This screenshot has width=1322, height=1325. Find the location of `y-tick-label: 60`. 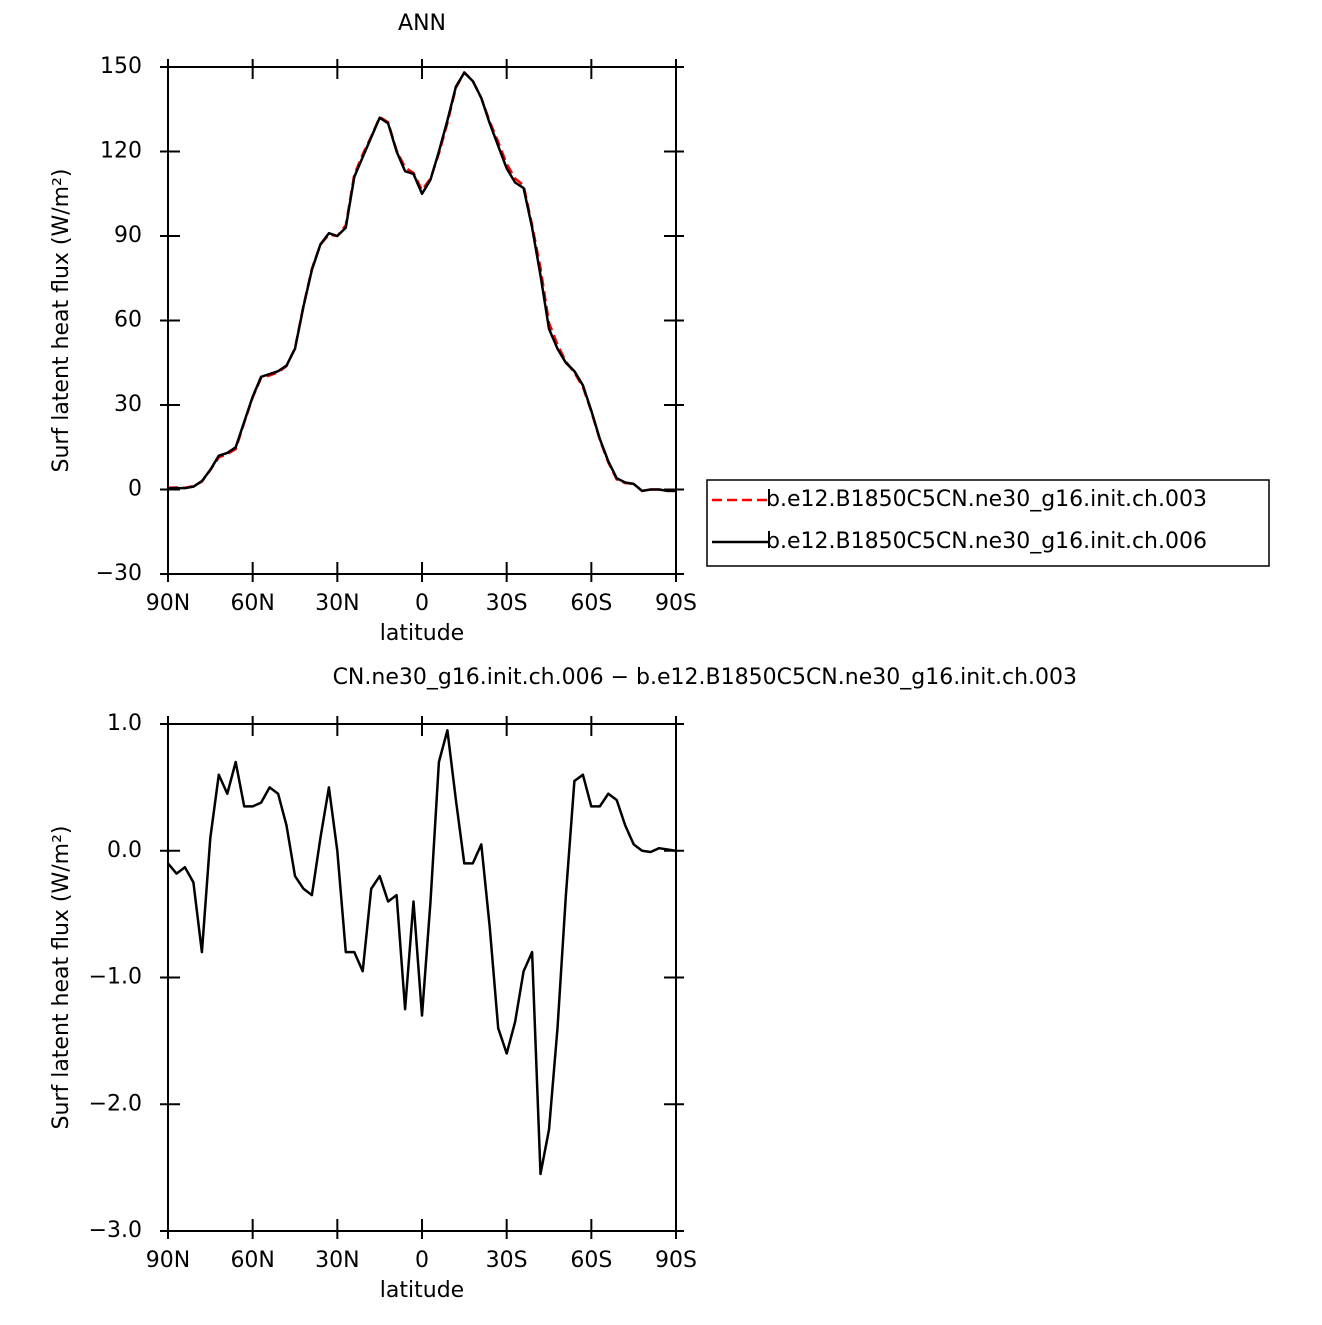

y-tick-label: 60 is located at coordinates (128, 320).